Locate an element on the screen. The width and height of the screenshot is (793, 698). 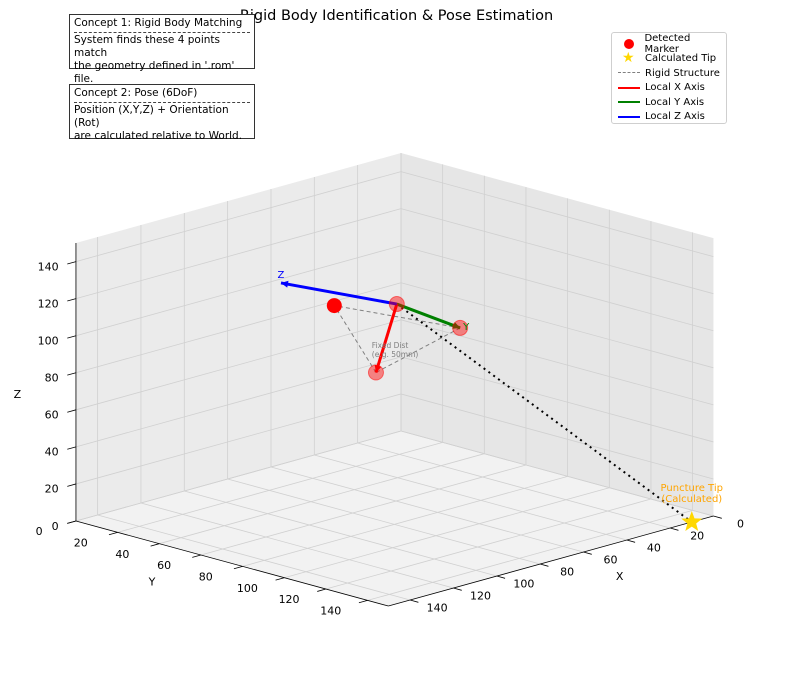
tip-projection-line is located at coordinates (544, 413).